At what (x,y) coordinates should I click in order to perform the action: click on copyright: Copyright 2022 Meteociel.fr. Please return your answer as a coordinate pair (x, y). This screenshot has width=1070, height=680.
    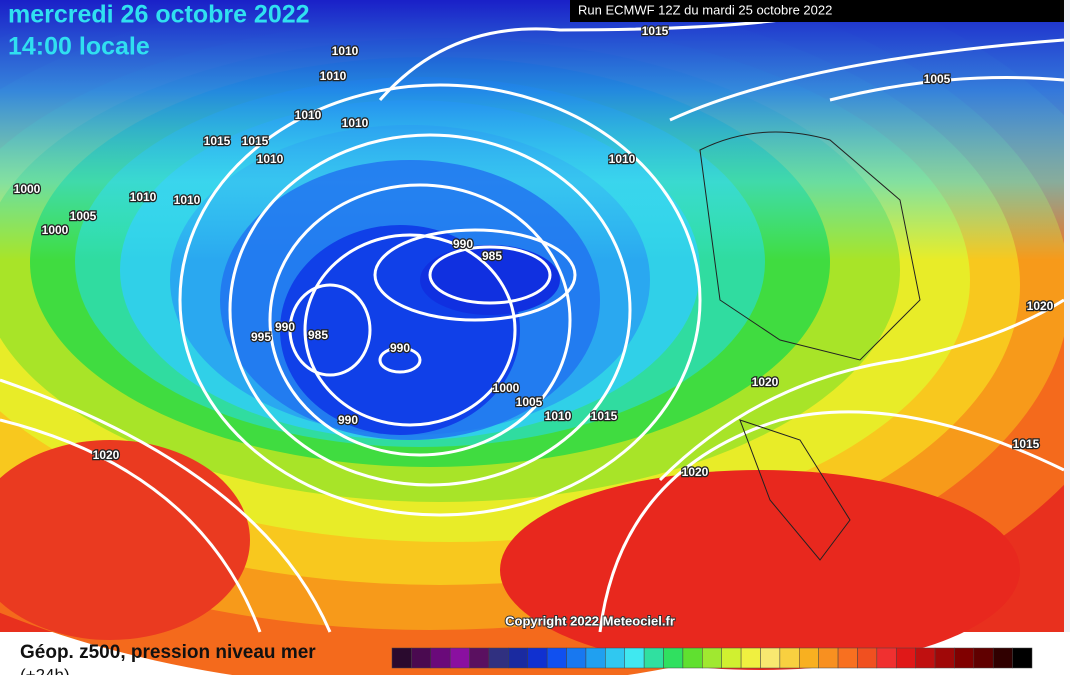
    Looking at the image, I should click on (590, 620).